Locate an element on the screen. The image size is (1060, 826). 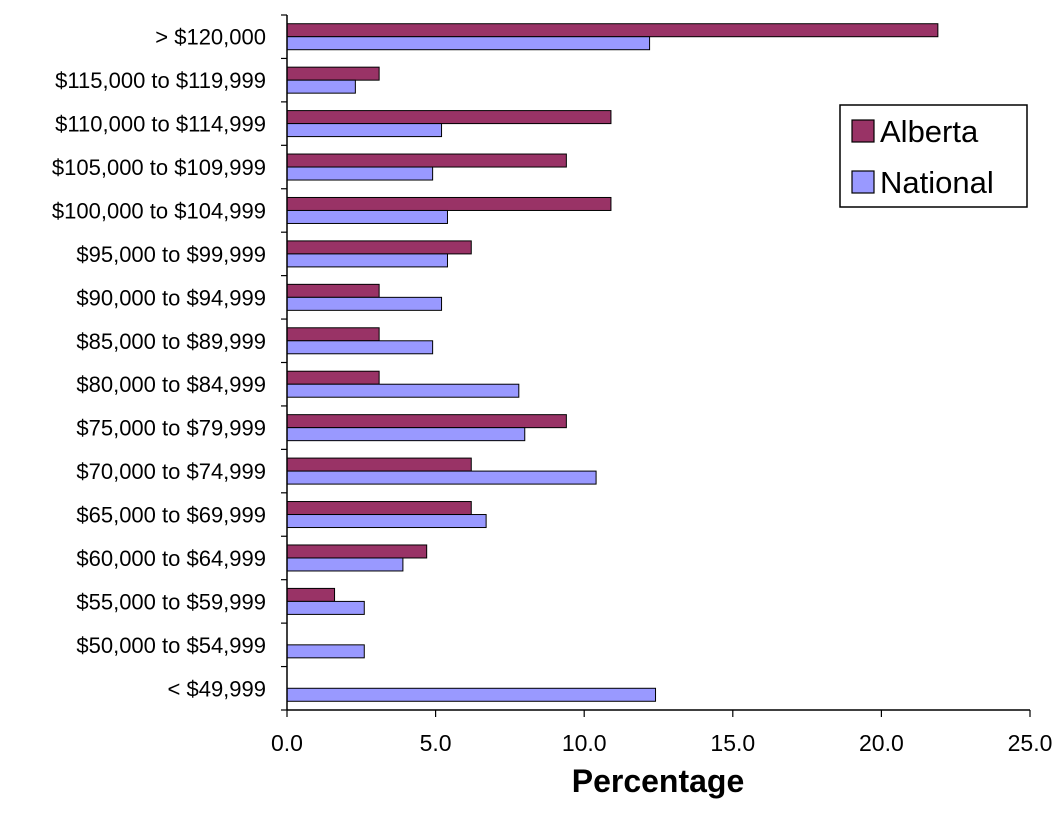
legend-label-national: National is located at coordinates (937, 182).